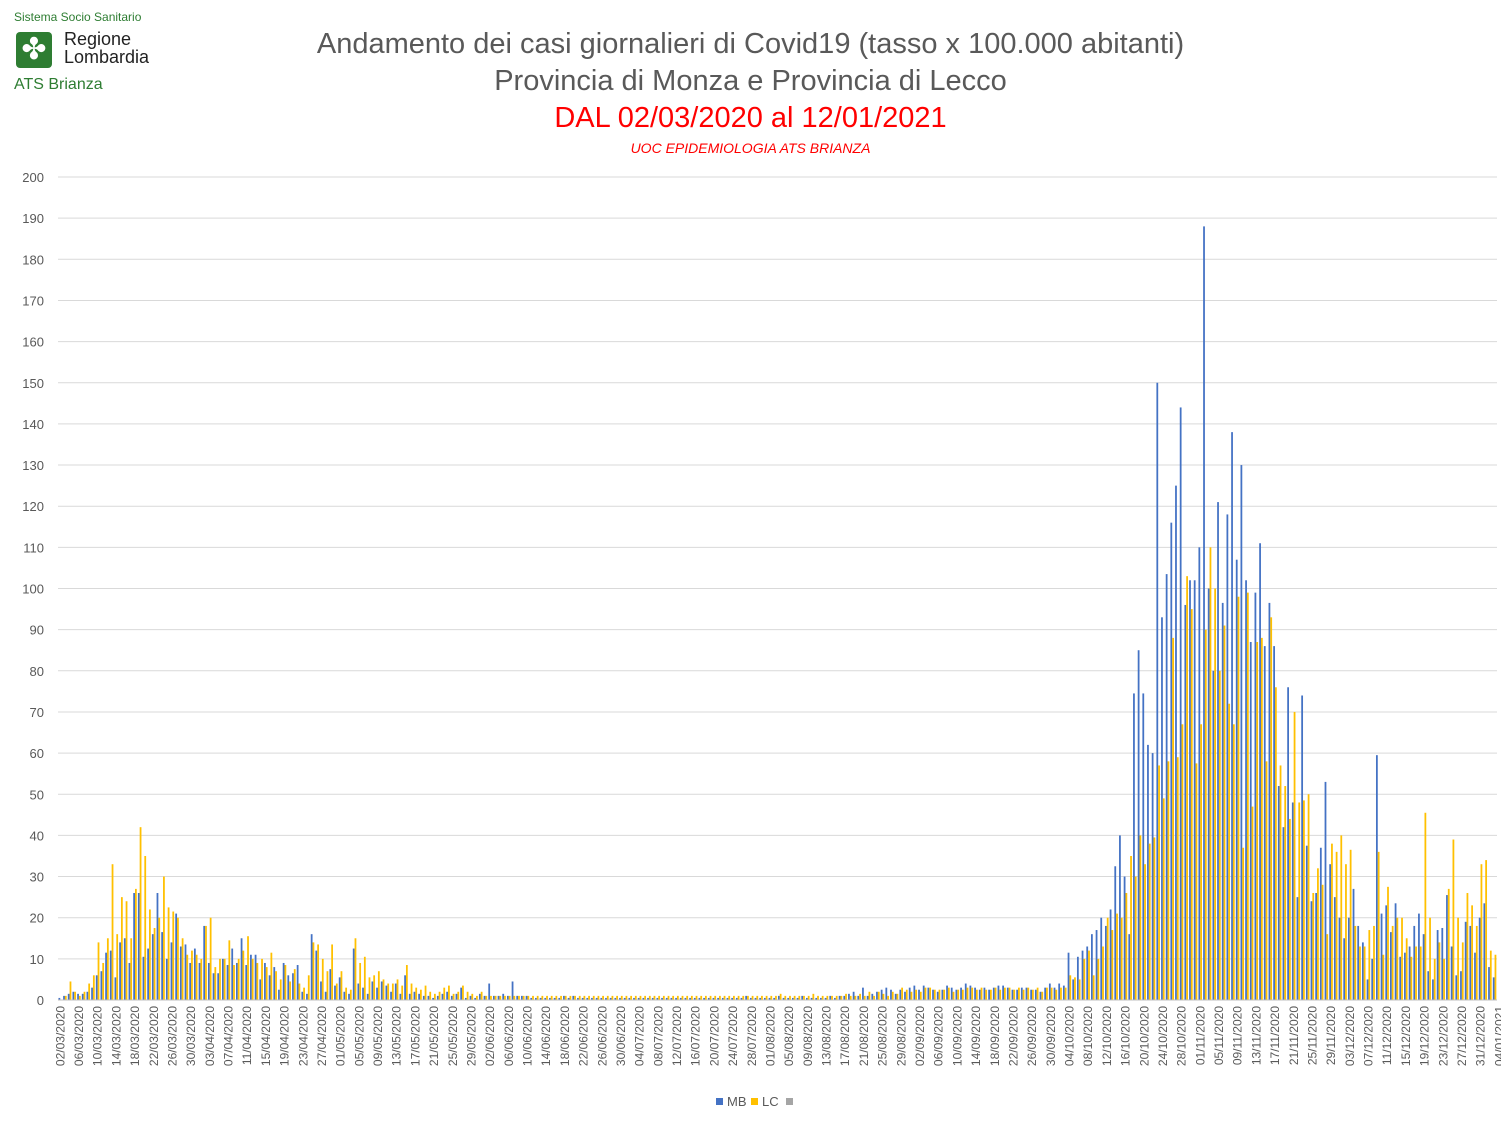 Image resolution: width=1501 pixels, height=1121 pixels. What do you see at coordinates (107, 57) in the screenshot?
I see `logo-name-line2: Lombardia` at bounding box center [107, 57].